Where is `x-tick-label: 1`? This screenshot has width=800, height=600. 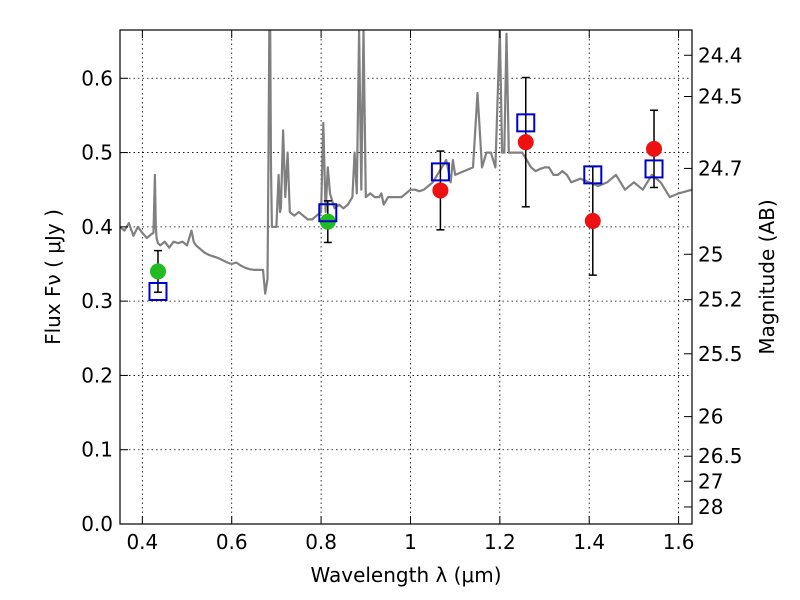 x-tick-label: 1 is located at coordinates (410, 542).